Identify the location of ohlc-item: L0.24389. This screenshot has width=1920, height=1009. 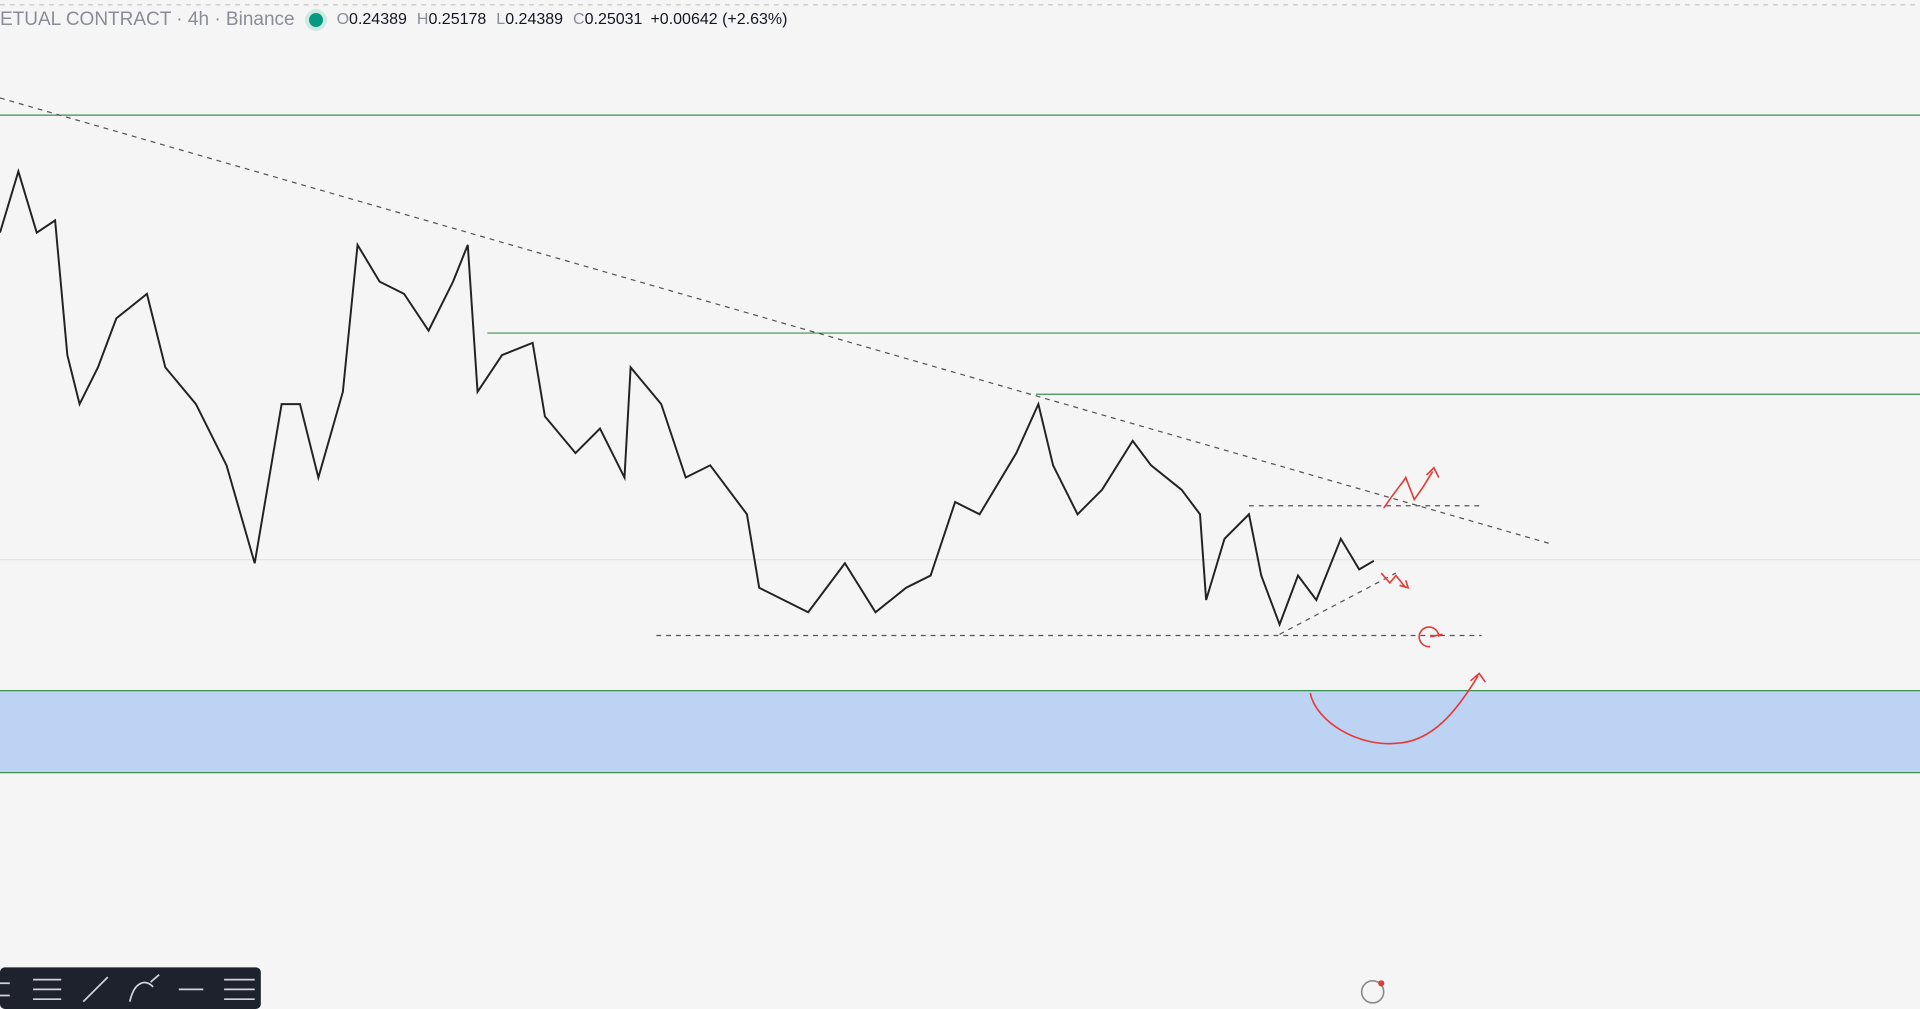
(529, 20).